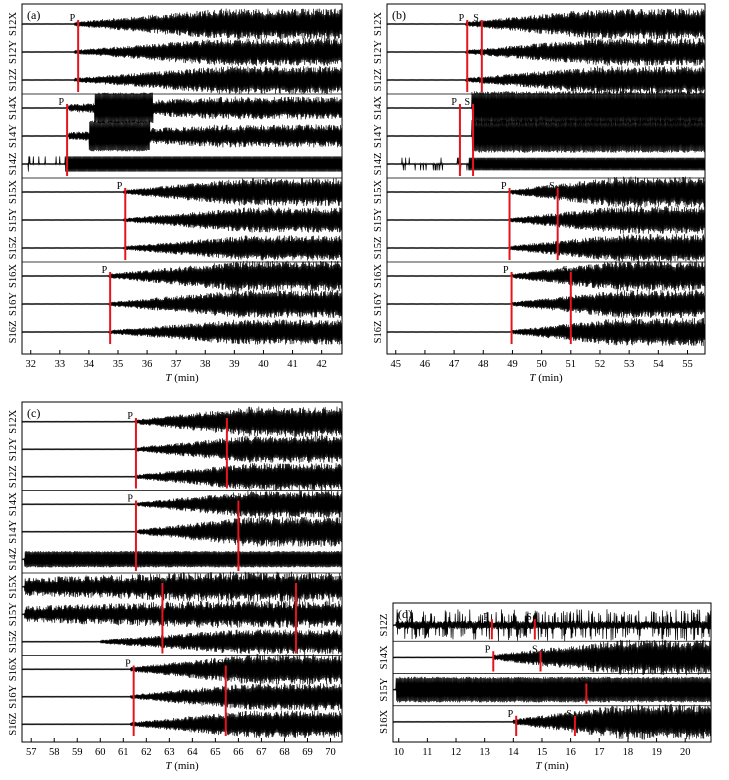 The width and height of the screenshot is (729, 780). What do you see at coordinates (147, 364) in the screenshot?
I see `x-tick-label: 36` at bounding box center [147, 364].